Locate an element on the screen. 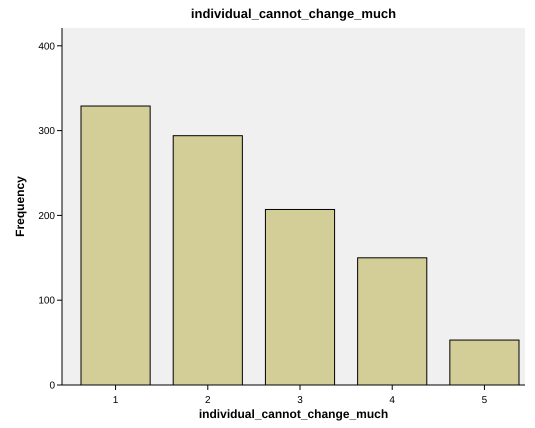  y-tick-label: 400 is located at coordinates (47, 46).